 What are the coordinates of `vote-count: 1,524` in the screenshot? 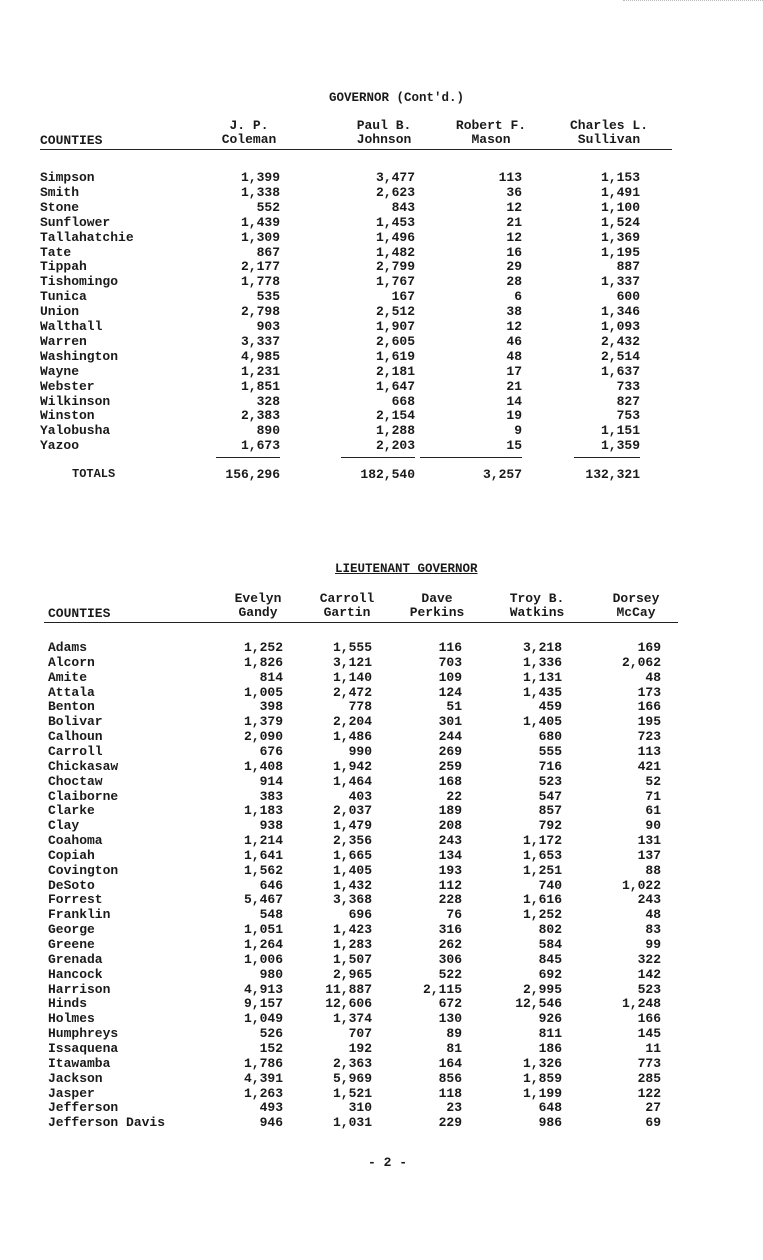 It's located at (620, 222).